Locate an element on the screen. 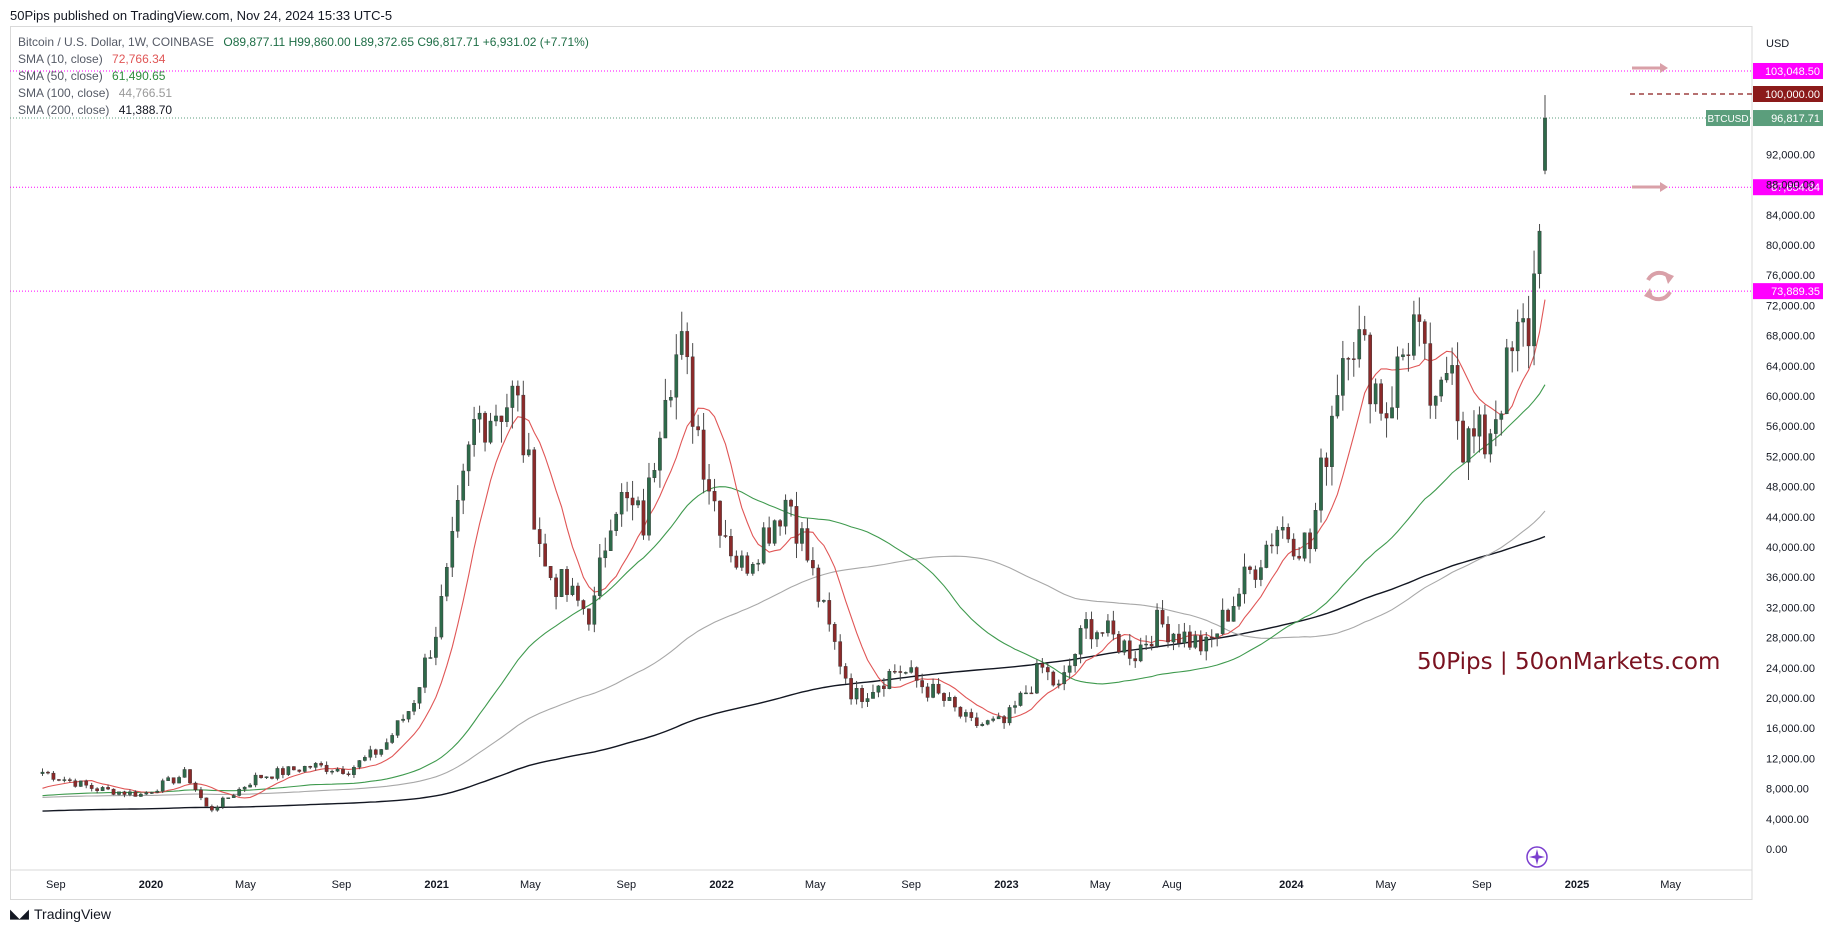 The image size is (1835, 933). legend-symbol: Bitcoin / U.S. Dollar, 1W, COINBASE is located at coordinates (116, 42).